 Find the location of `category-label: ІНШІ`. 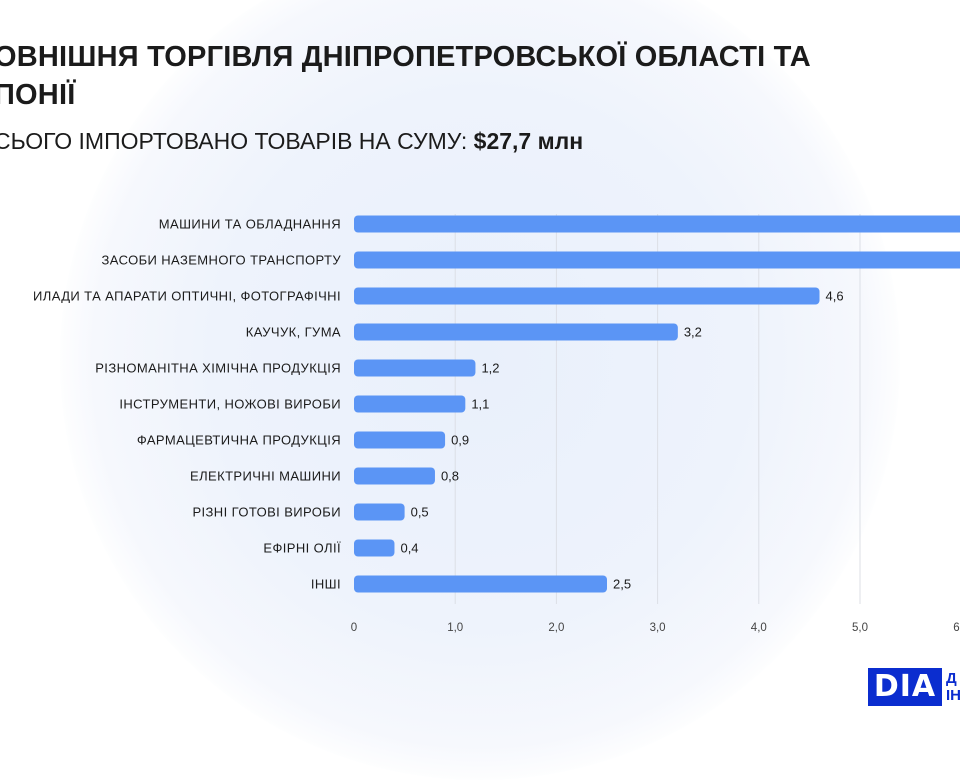

category-label: ІНШІ is located at coordinates (326, 584).